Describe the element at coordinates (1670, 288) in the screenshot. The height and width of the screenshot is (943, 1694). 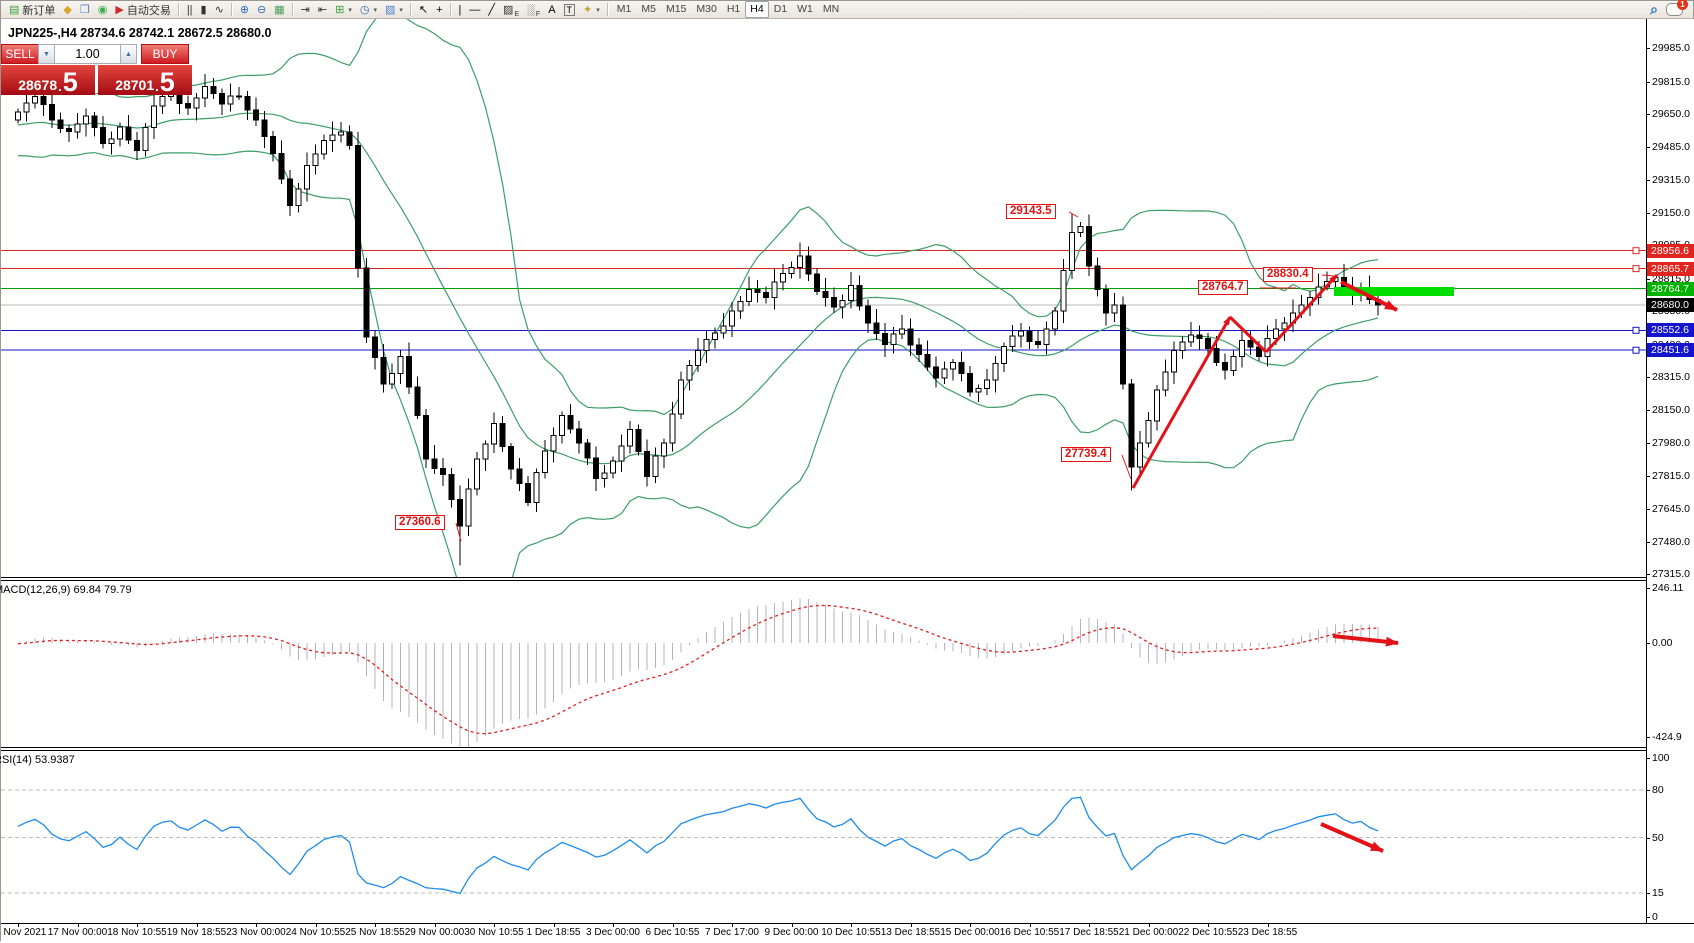
I see `price-level-badge: 28764.7` at that location.